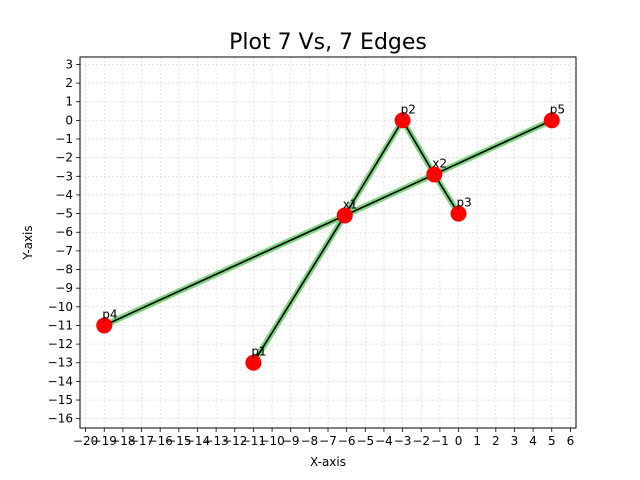 The height and width of the screenshot is (480, 640). Describe the element at coordinates (64, 176) in the screenshot. I see `y-tick-label: −3` at that location.